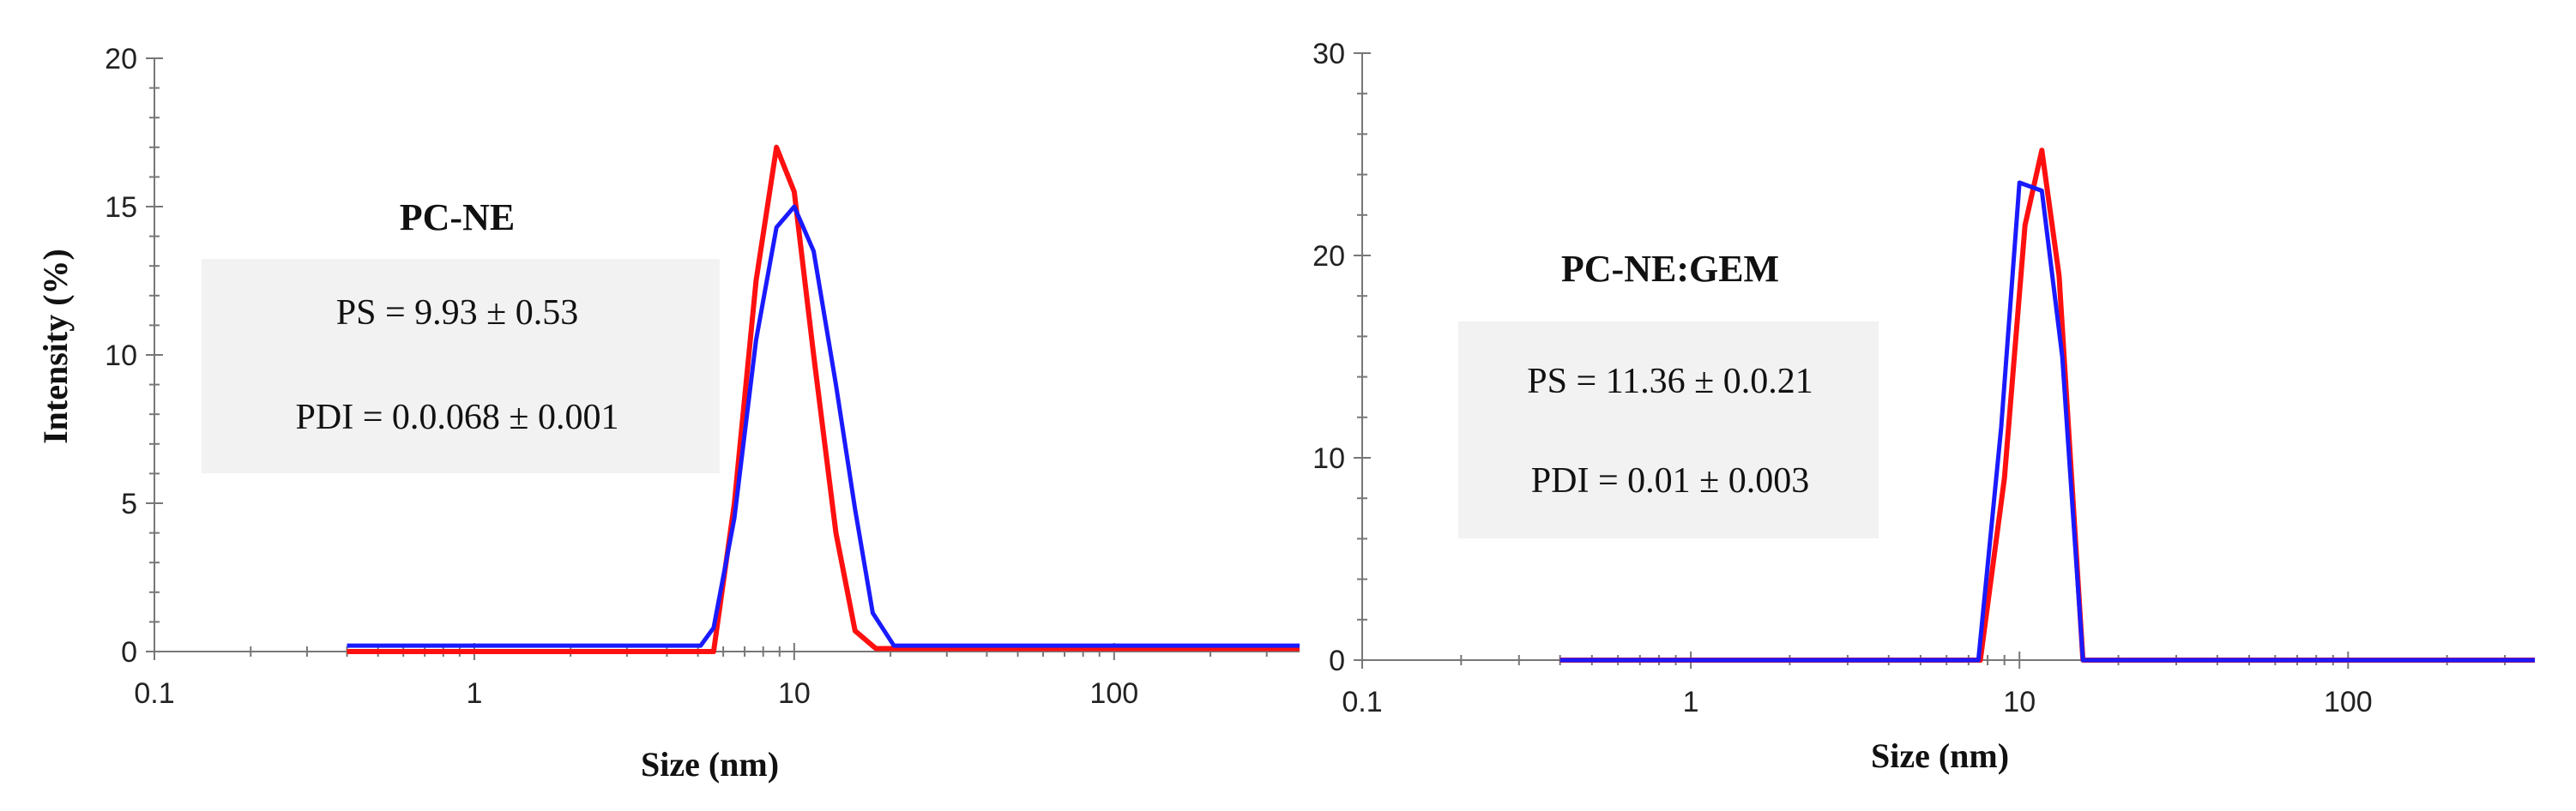 The width and height of the screenshot is (2576, 811). Describe the element at coordinates (457, 417) in the screenshot. I see `pdi-text: PDI = 0.0.068 ± 0.001` at that location.